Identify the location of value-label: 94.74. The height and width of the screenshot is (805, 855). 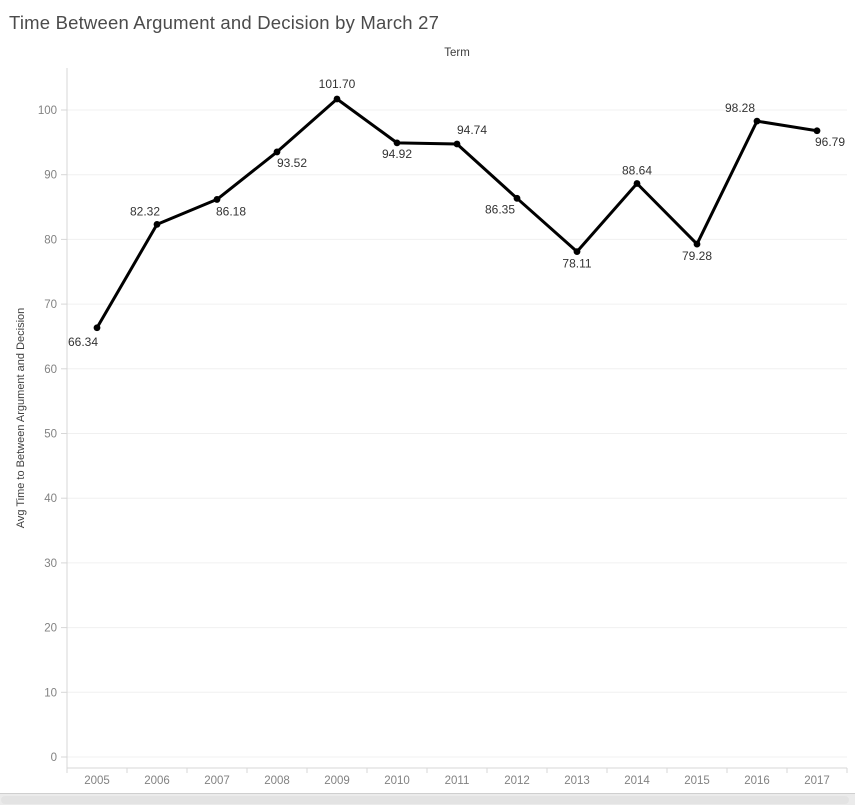
(472, 130).